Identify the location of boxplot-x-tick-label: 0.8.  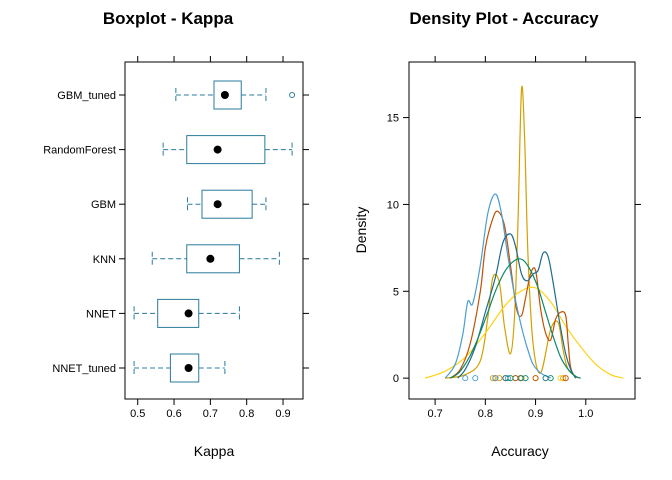
(246, 414).